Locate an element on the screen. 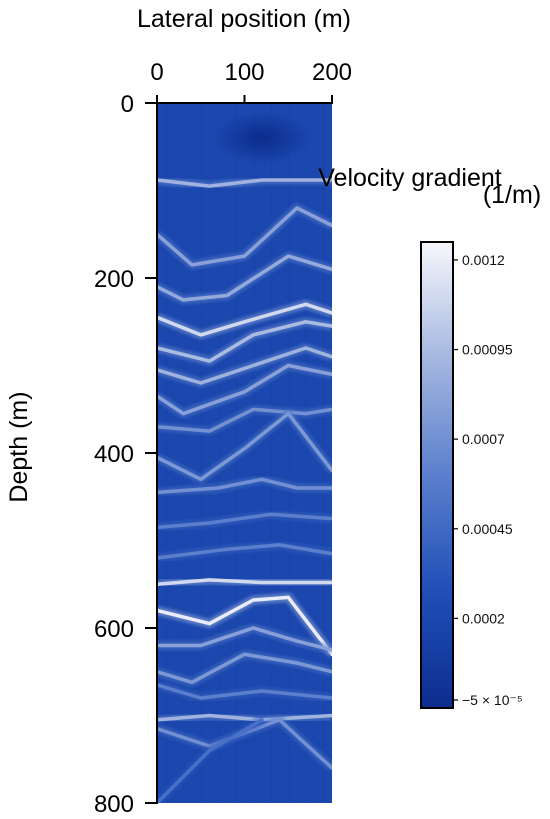 This screenshot has width=550, height=819. x-axis-title: Lateral position (m) is located at coordinates (244, 19).